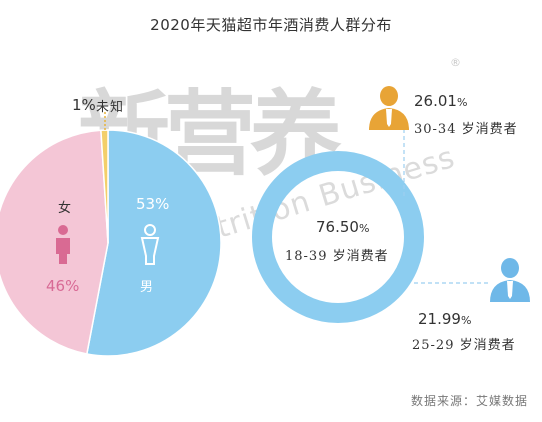 This screenshot has width=542, height=422. I want to click on center-percent-label: 76.50%, so click(343, 227).